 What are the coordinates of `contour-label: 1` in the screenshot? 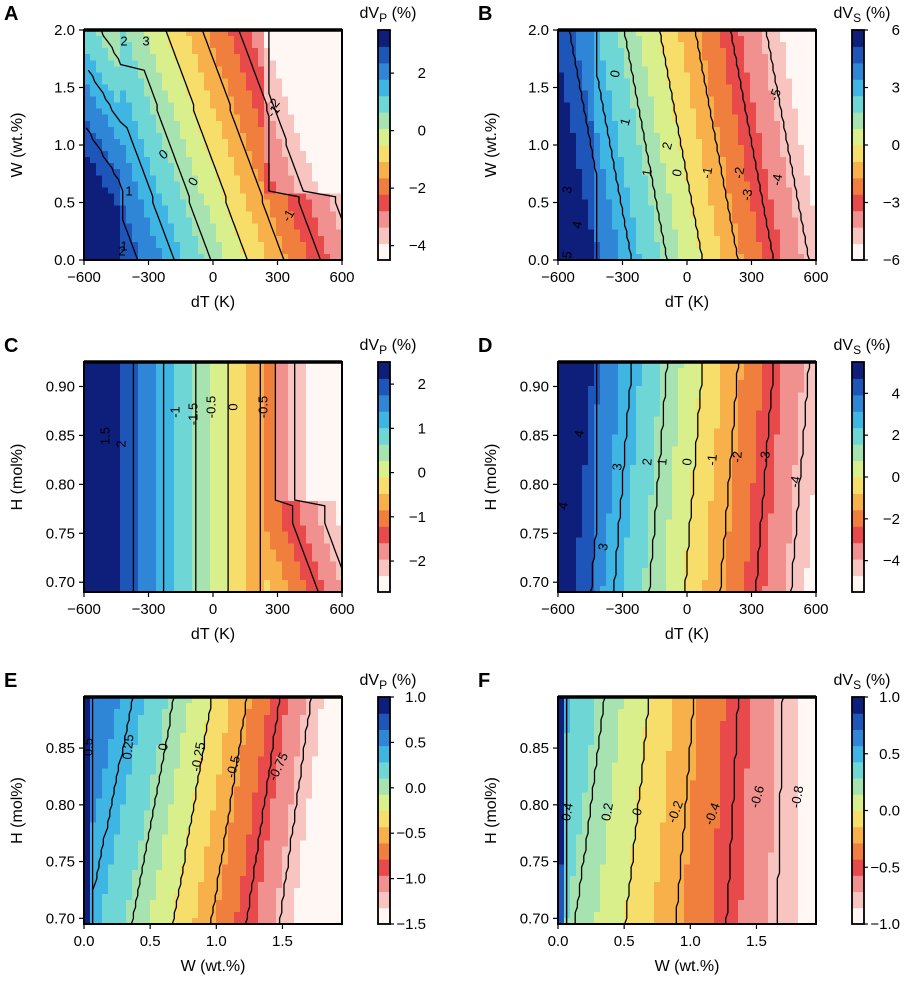 It's located at (128, 190).